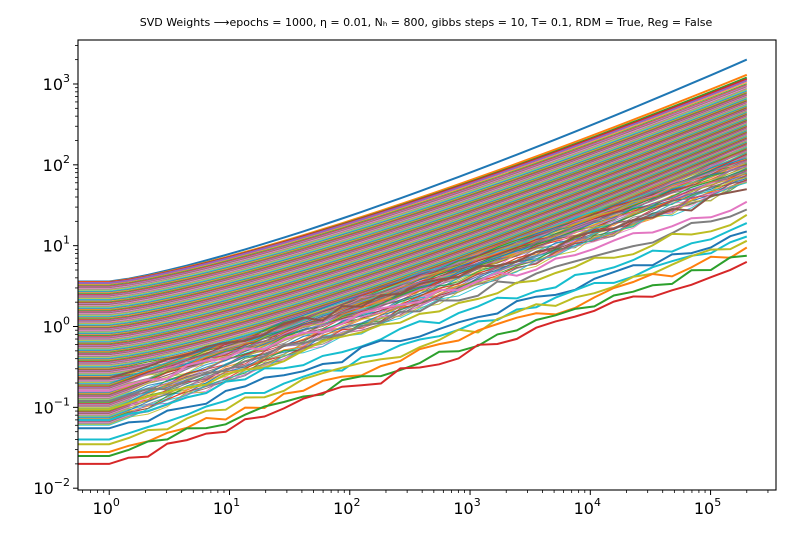 The height and width of the screenshot is (547, 790). Describe the element at coordinates (66, 78) in the screenshot. I see `y-tick-exponent: 3` at that location.